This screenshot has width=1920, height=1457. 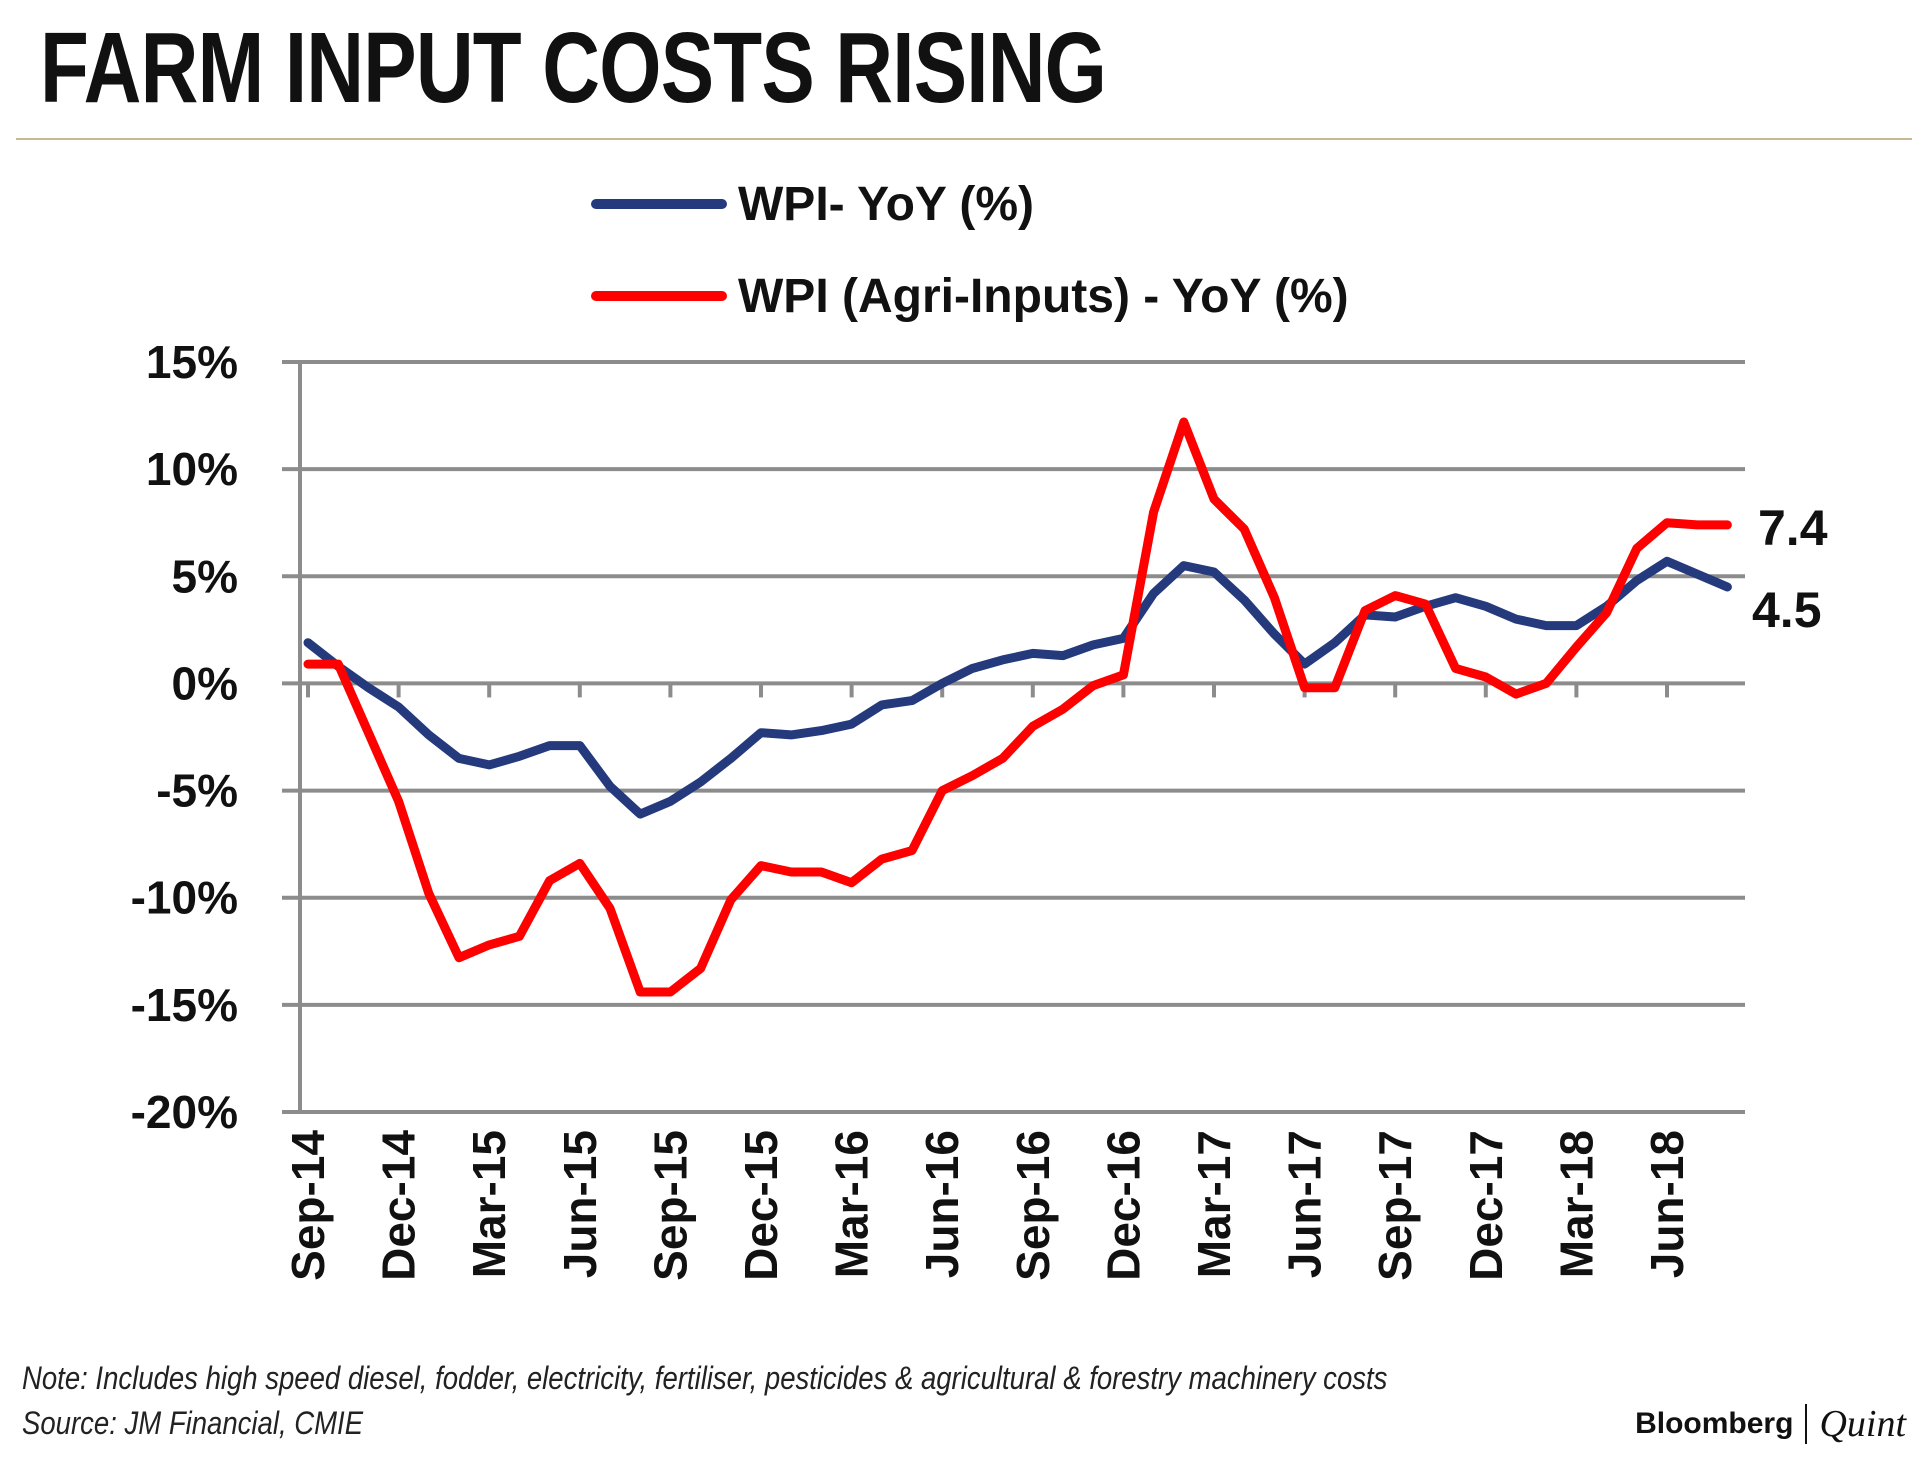 I want to click on legend: WPI- YoY (%) WPI (Agri-Inputs) - YoY (%), so click(x=970, y=250).